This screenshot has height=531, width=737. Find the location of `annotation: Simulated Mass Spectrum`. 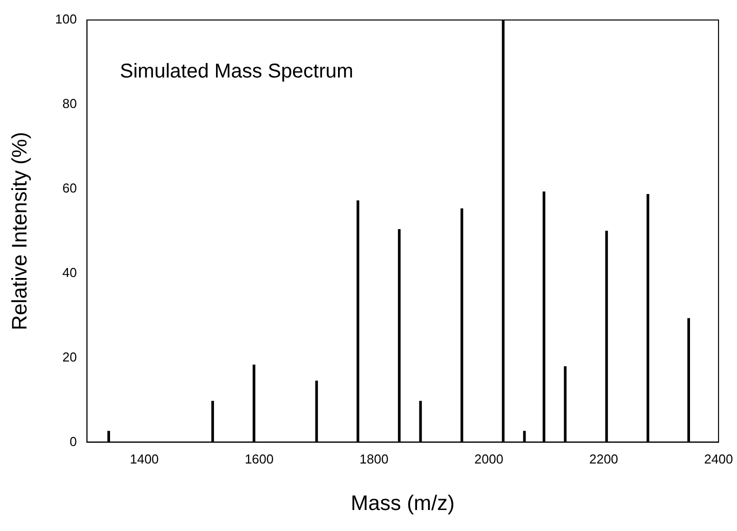

annotation: Simulated Mass Spectrum is located at coordinates (237, 71).